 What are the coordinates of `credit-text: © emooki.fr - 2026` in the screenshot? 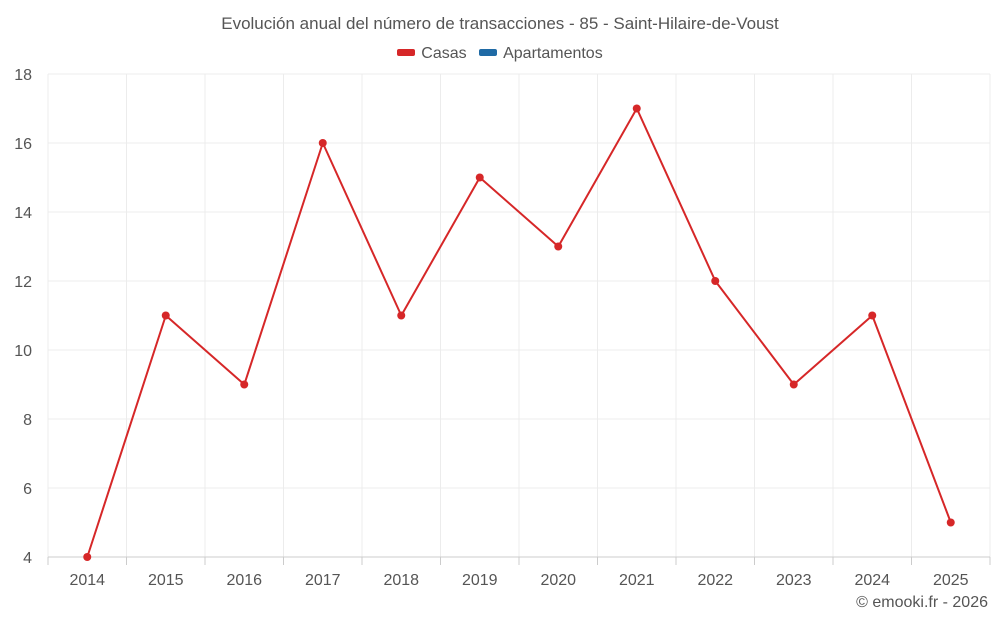 It's located at (922, 602).